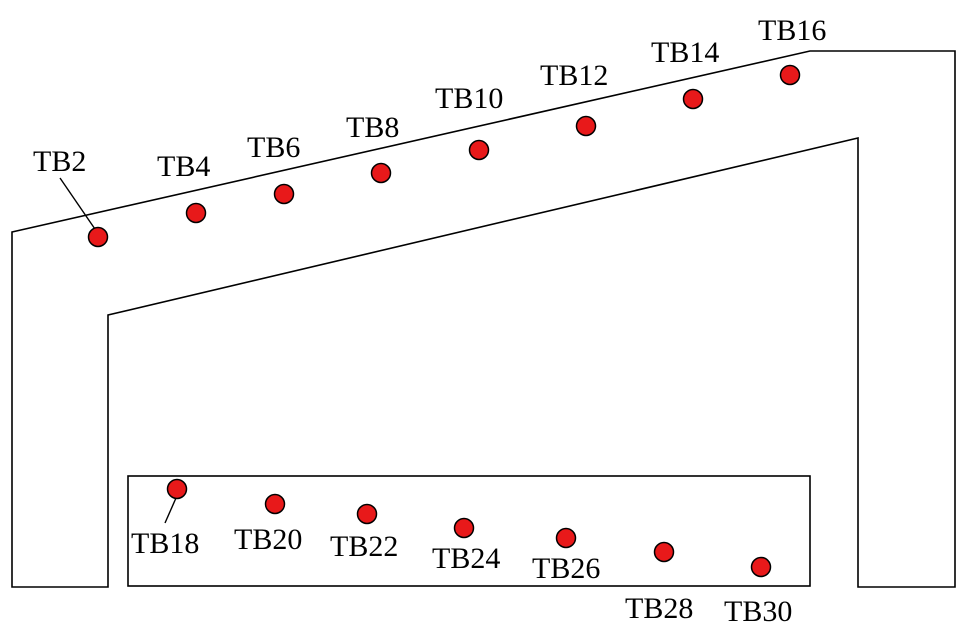  I want to click on point-label-tb24: TB24, so click(466, 558).